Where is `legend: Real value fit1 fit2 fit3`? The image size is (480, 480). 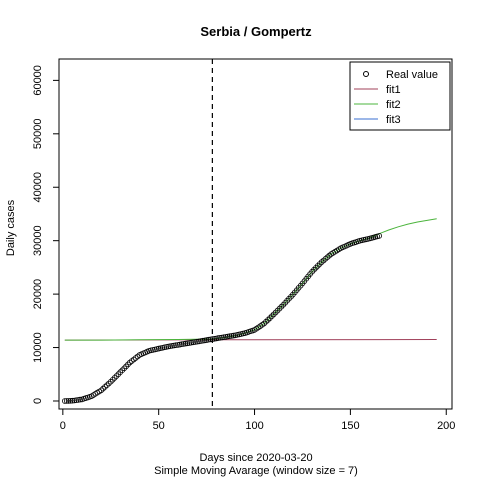 legend: Real value fit1 fit2 fit3 is located at coordinates (400, 96).